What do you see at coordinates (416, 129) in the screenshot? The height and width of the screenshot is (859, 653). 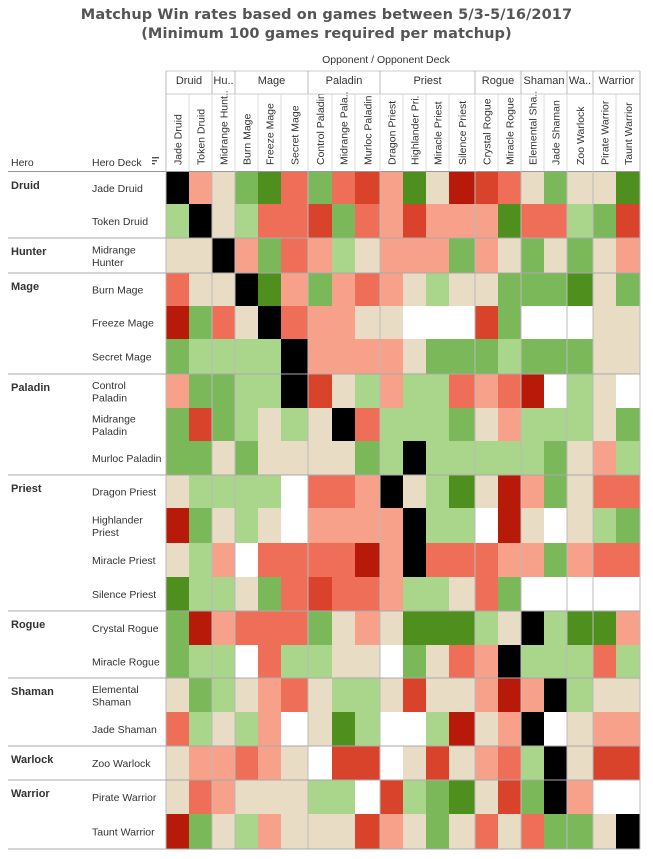 I see `column-label: Highlander Pri..` at bounding box center [416, 129].